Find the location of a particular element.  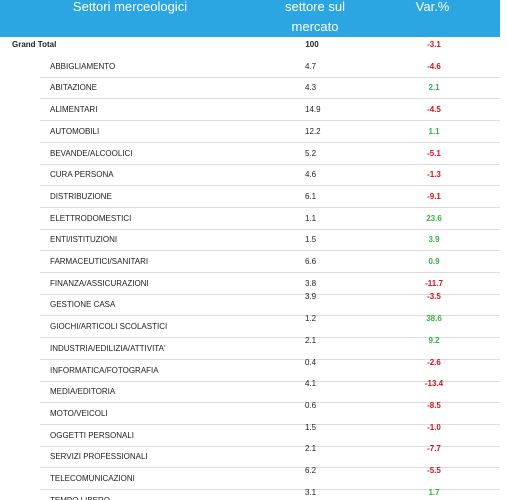

row-value: 4.7 is located at coordinates (311, 66).